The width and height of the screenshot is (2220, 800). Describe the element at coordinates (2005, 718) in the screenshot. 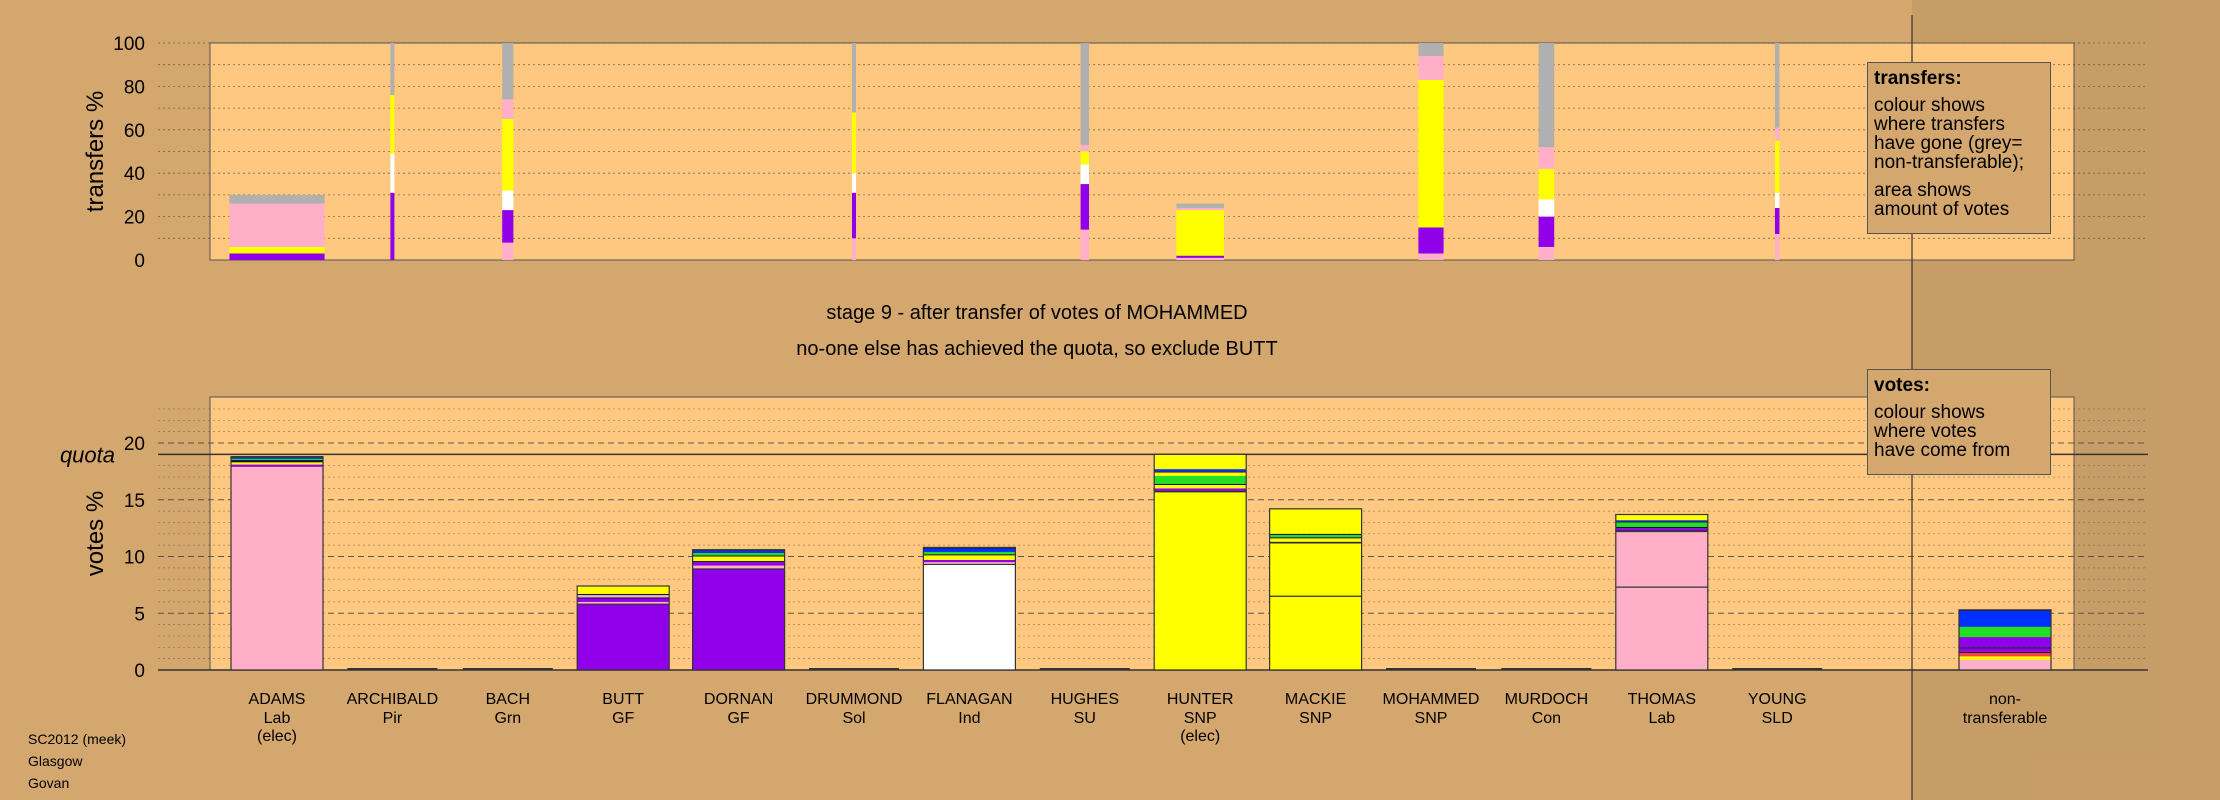

I see `nontransferable-label: transferable` at that location.